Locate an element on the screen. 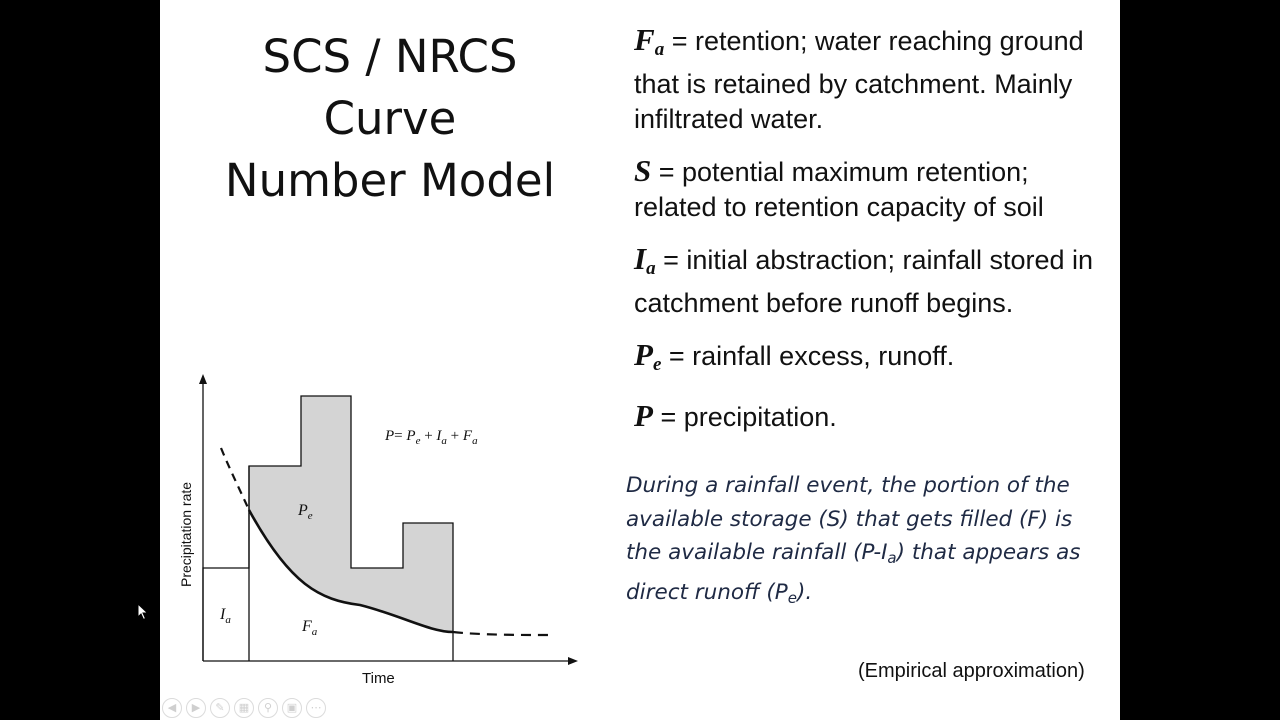 The height and width of the screenshot is (720, 1280). slideshow-toolbar: ◀ ▶ ✎ ▦ ⚲ ▣ ⋯ is located at coordinates (244, 708).